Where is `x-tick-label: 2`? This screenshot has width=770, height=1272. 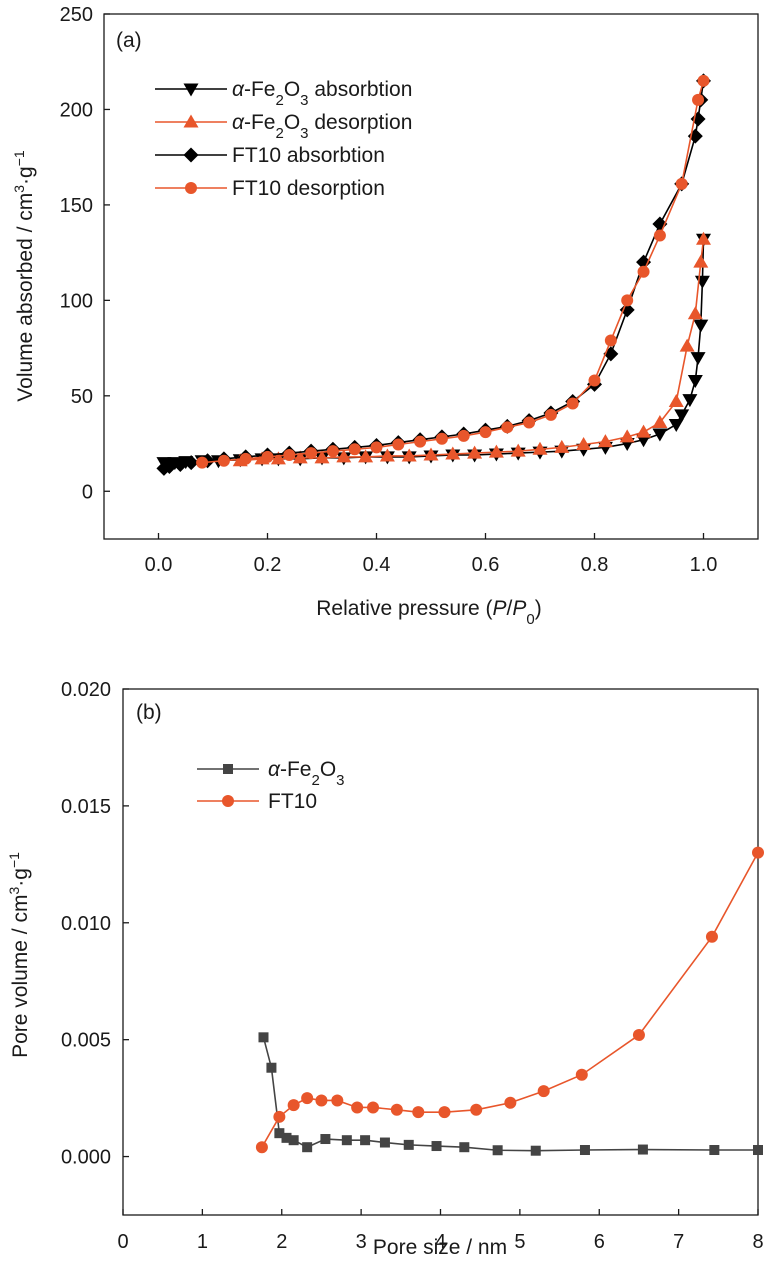
x-tick-label: 2 is located at coordinates (281, 1242).